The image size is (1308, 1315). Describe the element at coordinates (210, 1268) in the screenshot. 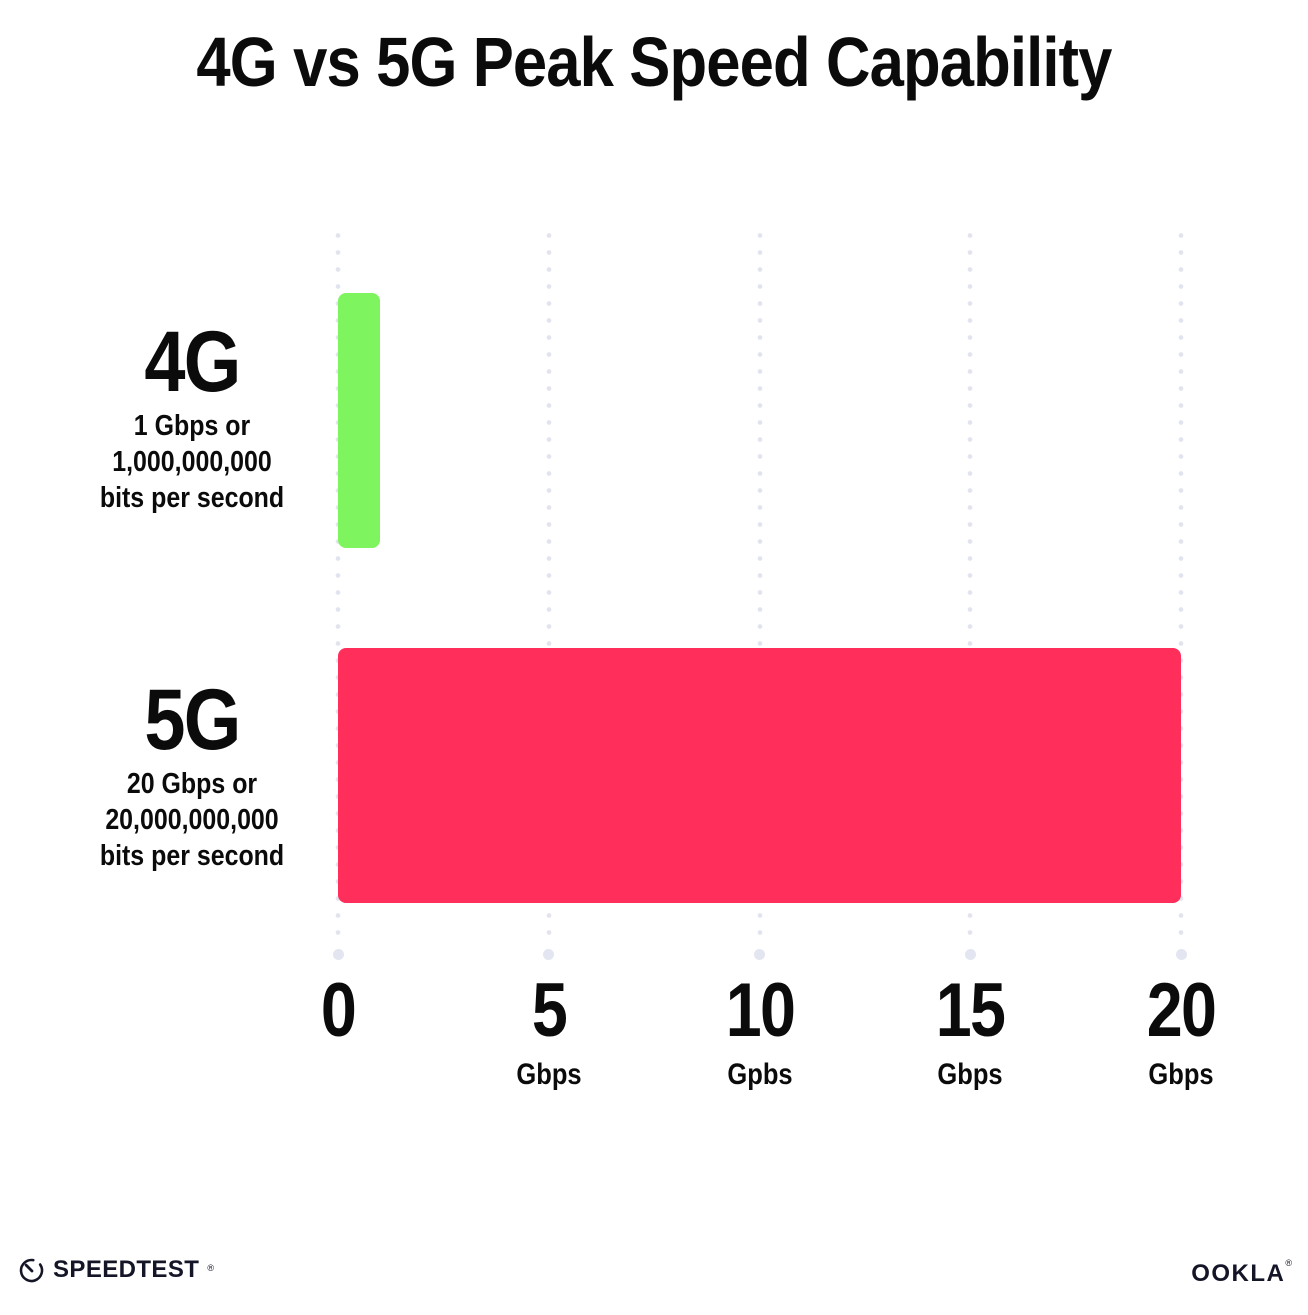

I see `speedtest-trademark: ®` at that location.